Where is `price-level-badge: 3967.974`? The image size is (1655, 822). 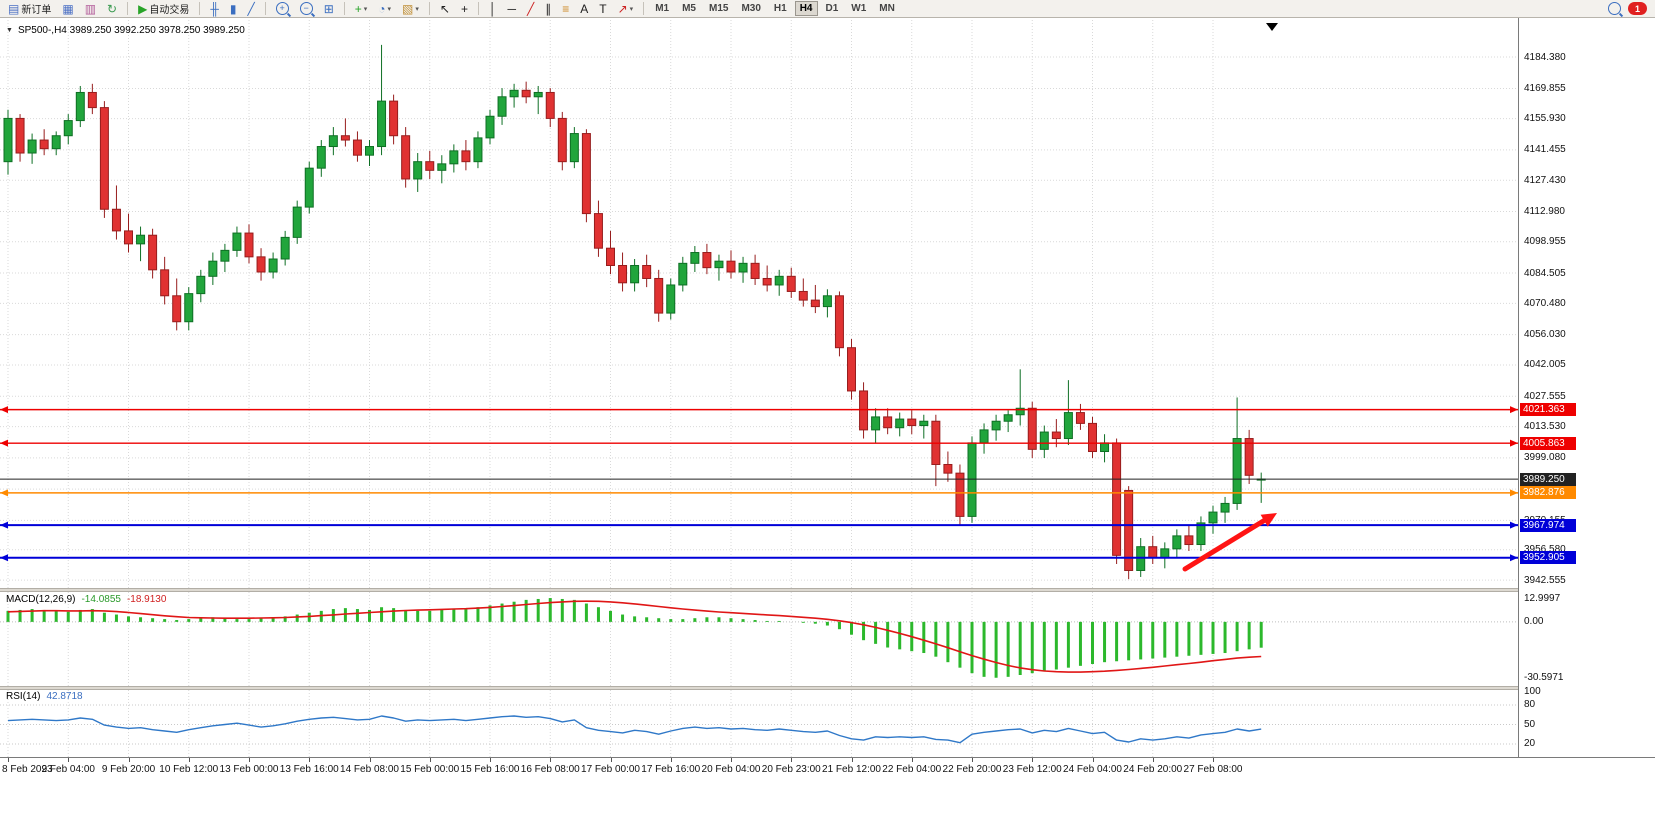
price-level-badge: 3967.974 is located at coordinates (1548, 525).